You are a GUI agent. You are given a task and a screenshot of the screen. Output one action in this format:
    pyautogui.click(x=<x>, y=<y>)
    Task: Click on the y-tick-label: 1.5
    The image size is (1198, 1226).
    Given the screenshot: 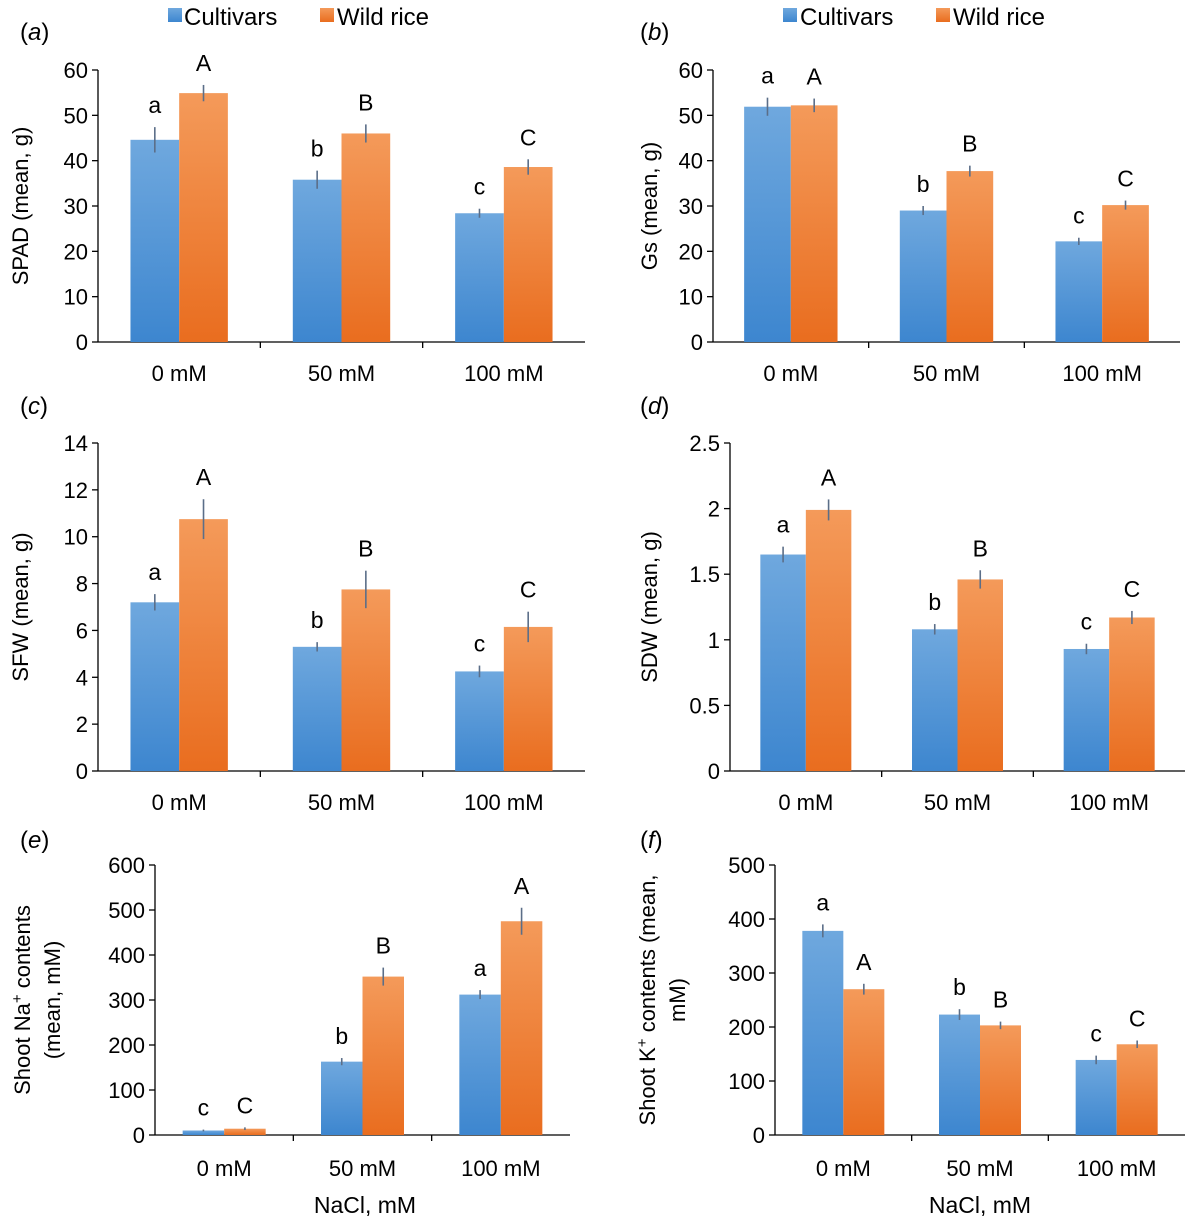 What is the action you would take?
    pyautogui.click(x=704, y=574)
    